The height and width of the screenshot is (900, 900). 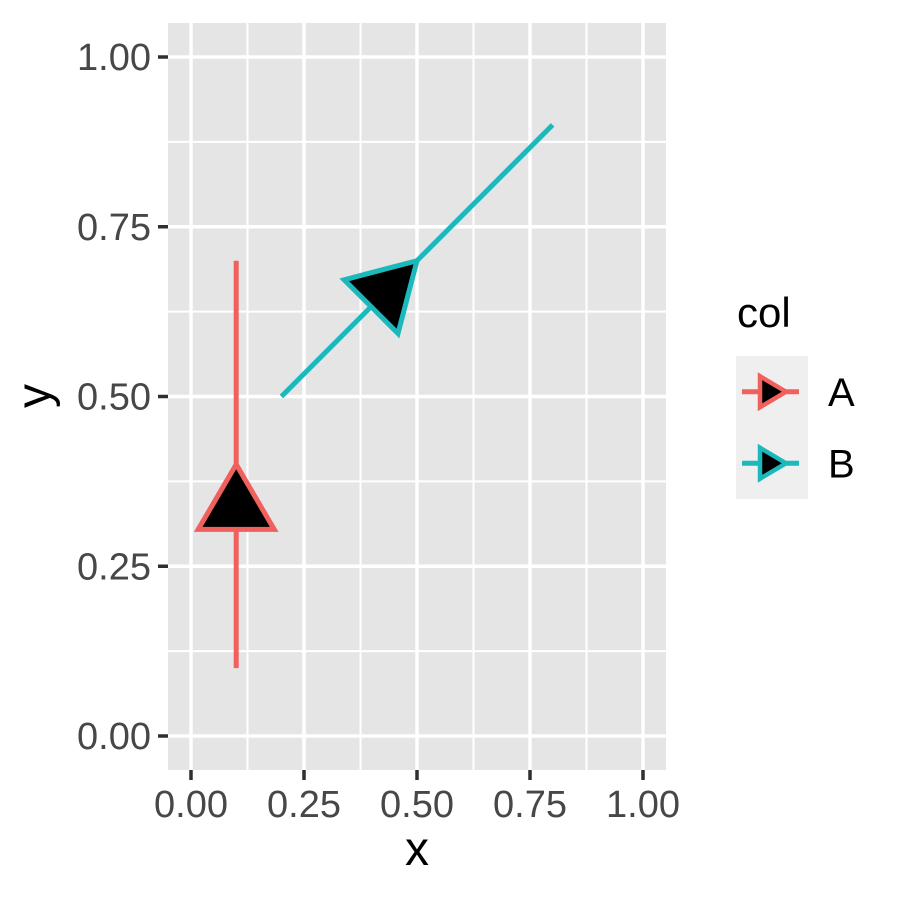 I want to click on x-tick-label: 1.00, so click(x=643, y=805).